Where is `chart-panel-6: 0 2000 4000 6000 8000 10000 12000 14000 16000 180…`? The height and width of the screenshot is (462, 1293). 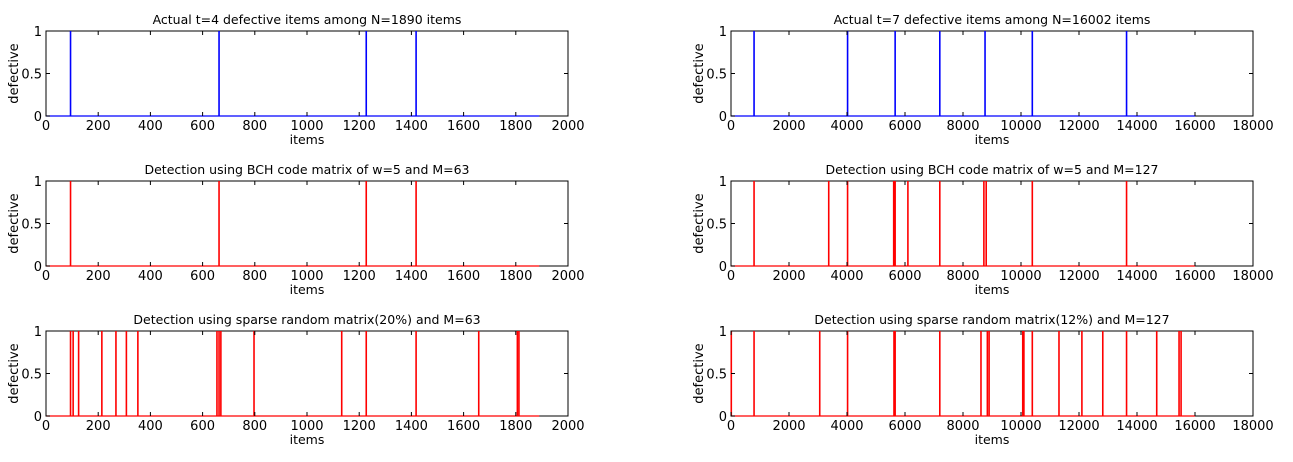 chart-panel-6: 0 2000 4000 6000 8000 10000 12000 14000 16000 180… is located at coordinates (983, 379).